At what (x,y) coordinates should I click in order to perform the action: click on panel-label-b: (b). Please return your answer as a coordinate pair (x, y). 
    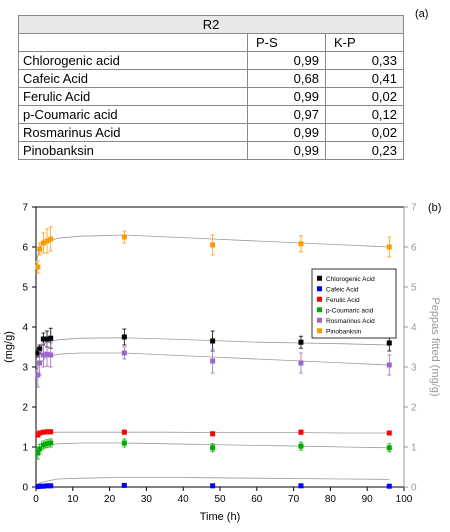
    Looking at the image, I should click on (434, 208).